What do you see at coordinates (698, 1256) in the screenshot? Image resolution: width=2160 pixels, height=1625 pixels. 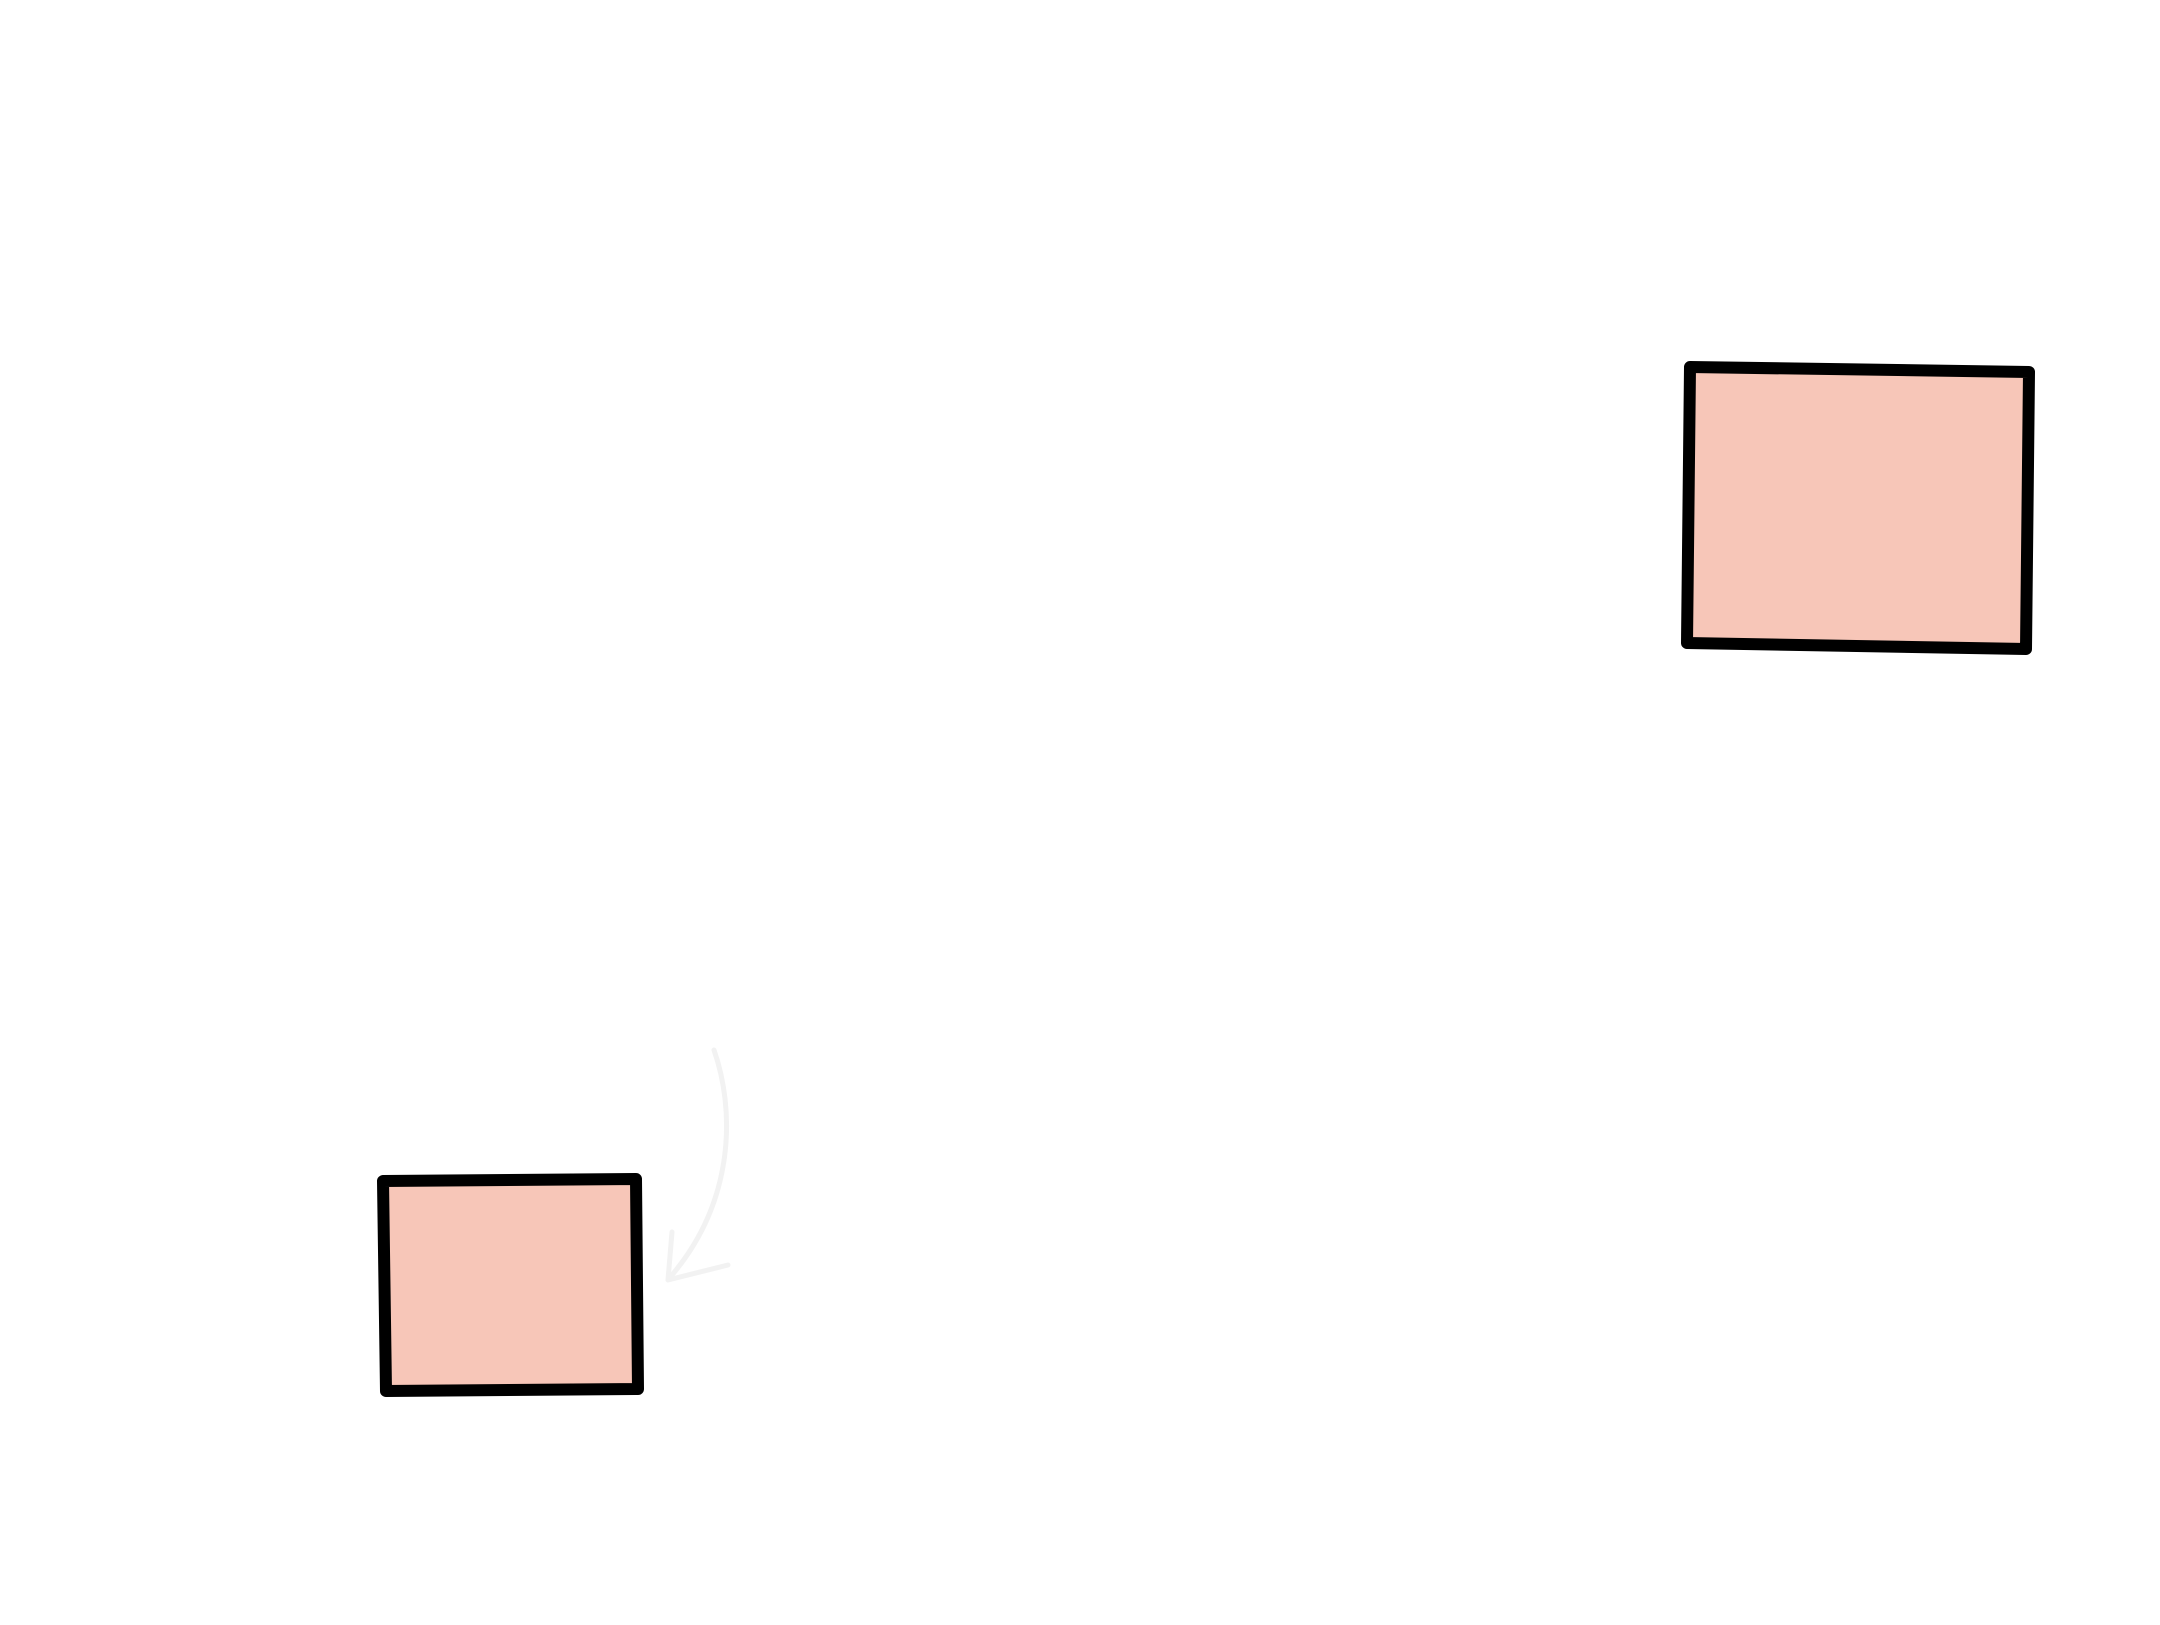 I see `faint-arrow-head` at bounding box center [698, 1256].